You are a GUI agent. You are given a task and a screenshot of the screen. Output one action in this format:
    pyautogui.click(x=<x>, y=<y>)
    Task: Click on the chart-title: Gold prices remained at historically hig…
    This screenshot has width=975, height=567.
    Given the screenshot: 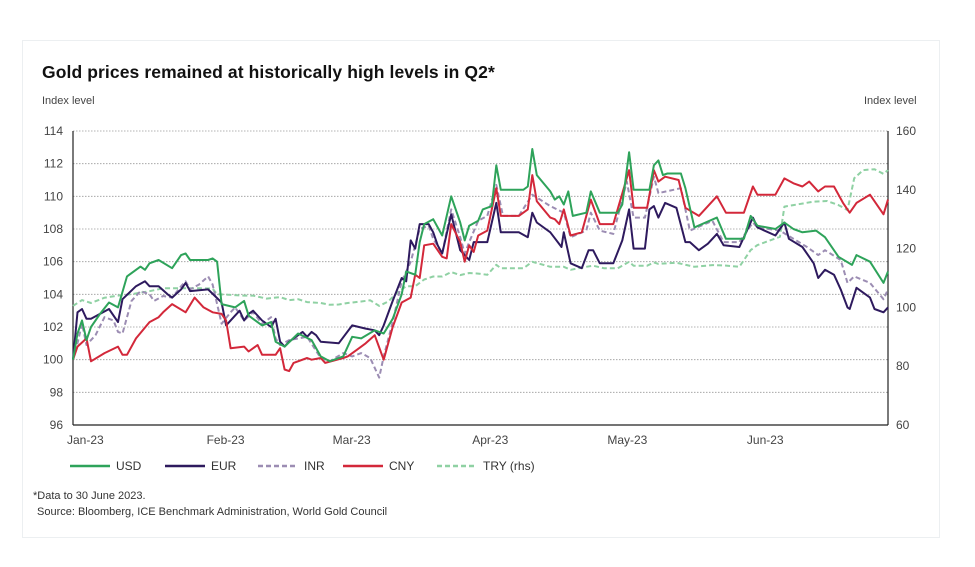 What is the action you would take?
    pyautogui.click(x=268, y=72)
    